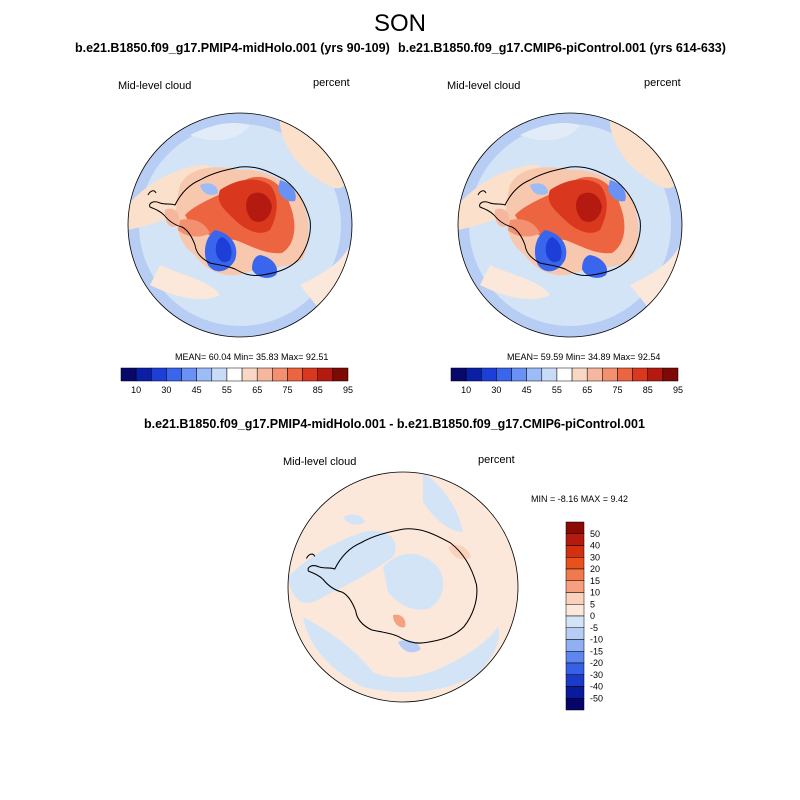  What do you see at coordinates (596, 675) in the screenshot?
I see `diff-colorbar-tick-label: -30` at bounding box center [596, 675].